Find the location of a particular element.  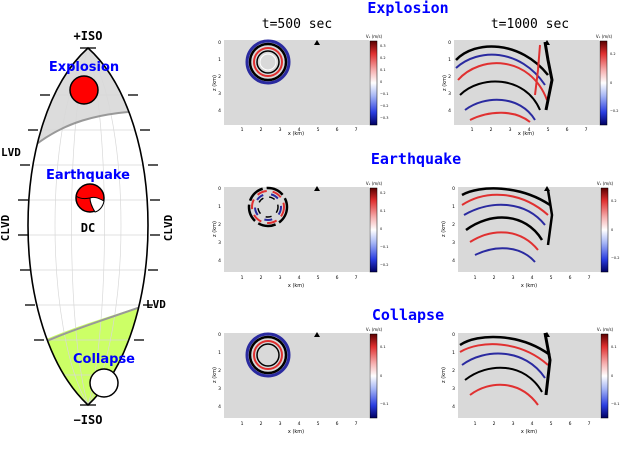

earthquake-source-label: Earthquake is located at coordinates (88, 175).